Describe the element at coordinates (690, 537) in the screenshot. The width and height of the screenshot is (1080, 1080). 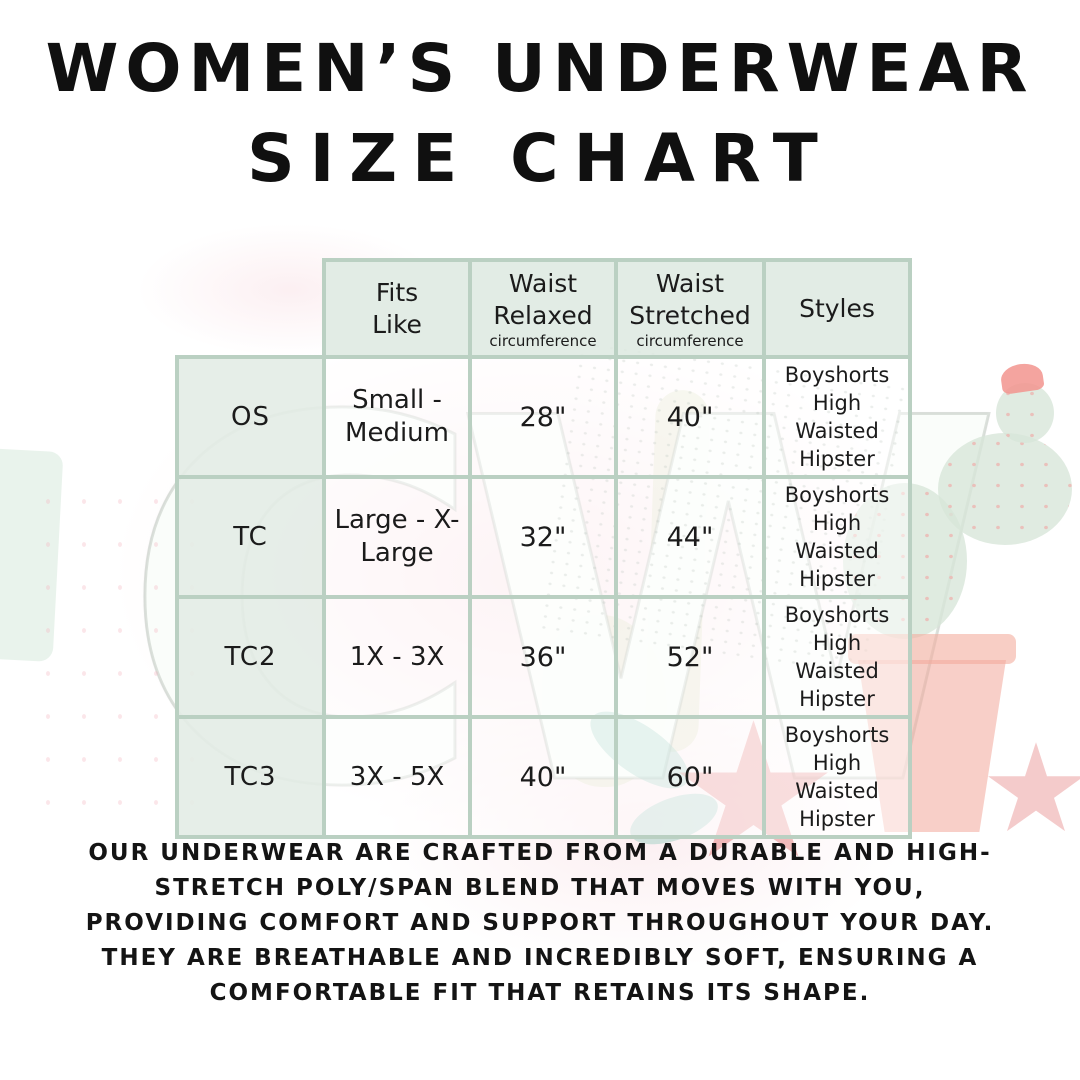
I see `waist-stretched-value: 44"` at that location.